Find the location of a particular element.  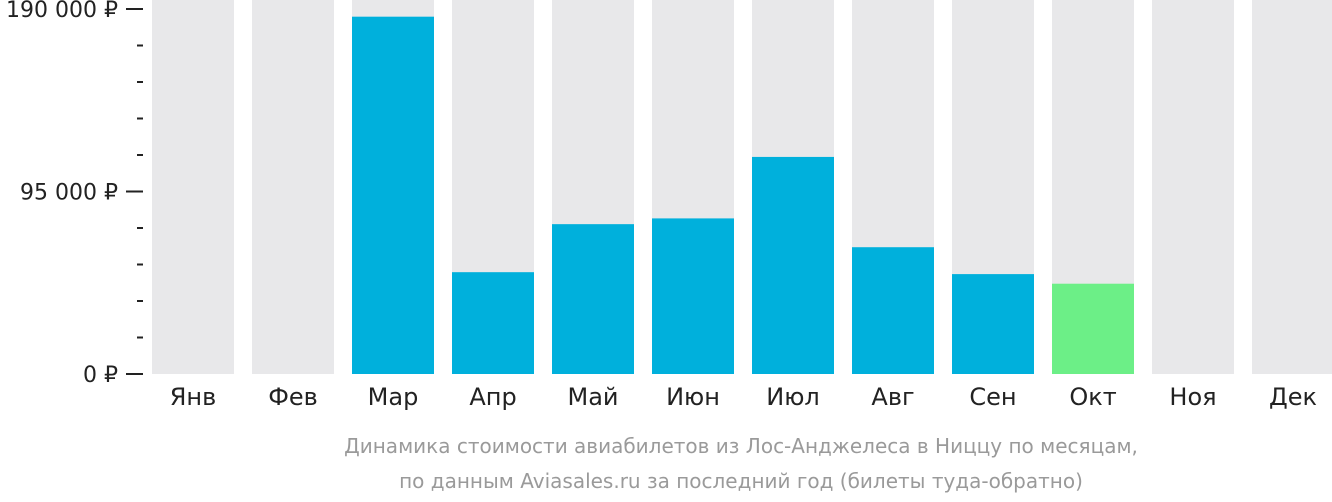

x-tick-label-7: Июл is located at coordinates (793, 397).